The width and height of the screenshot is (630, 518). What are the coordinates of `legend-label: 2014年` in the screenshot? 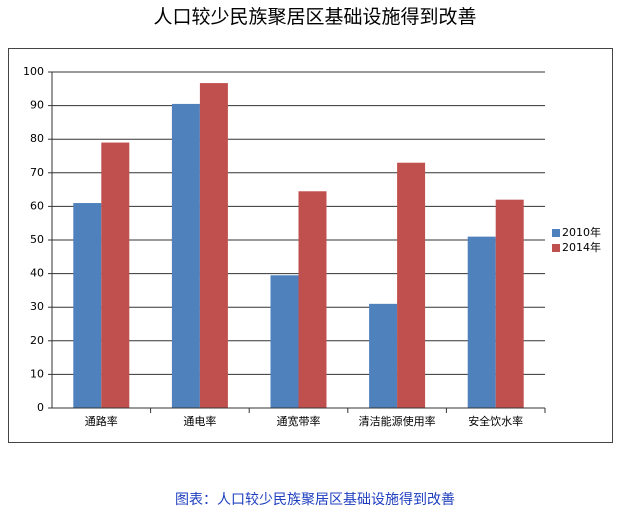 It's located at (581, 247).